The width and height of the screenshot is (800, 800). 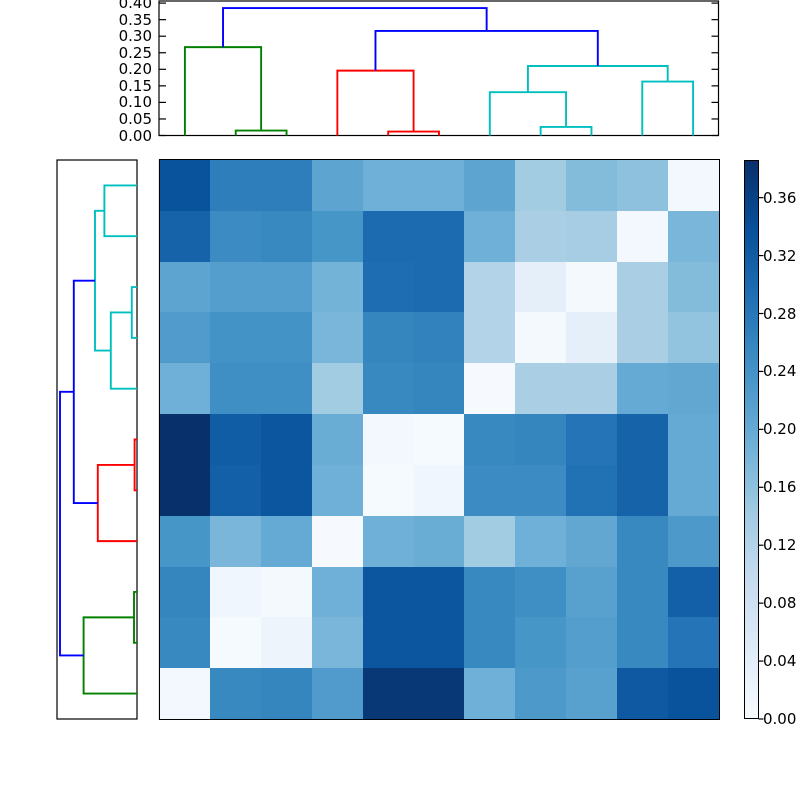 What do you see at coordinates (780, 487) in the screenshot?
I see `colorbar-tick-label: 0.16` at bounding box center [780, 487].